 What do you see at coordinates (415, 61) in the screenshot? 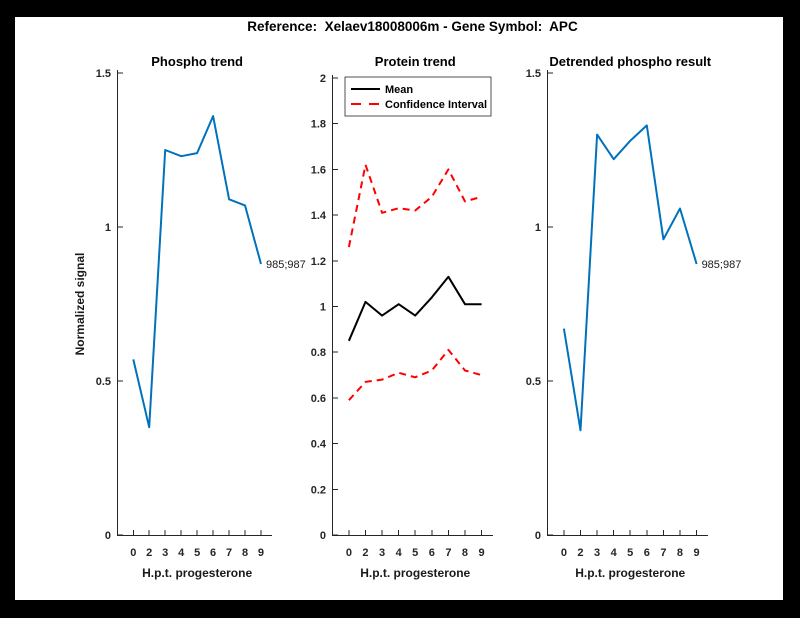
I see `chart-title: Protein trend` at bounding box center [415, 61].